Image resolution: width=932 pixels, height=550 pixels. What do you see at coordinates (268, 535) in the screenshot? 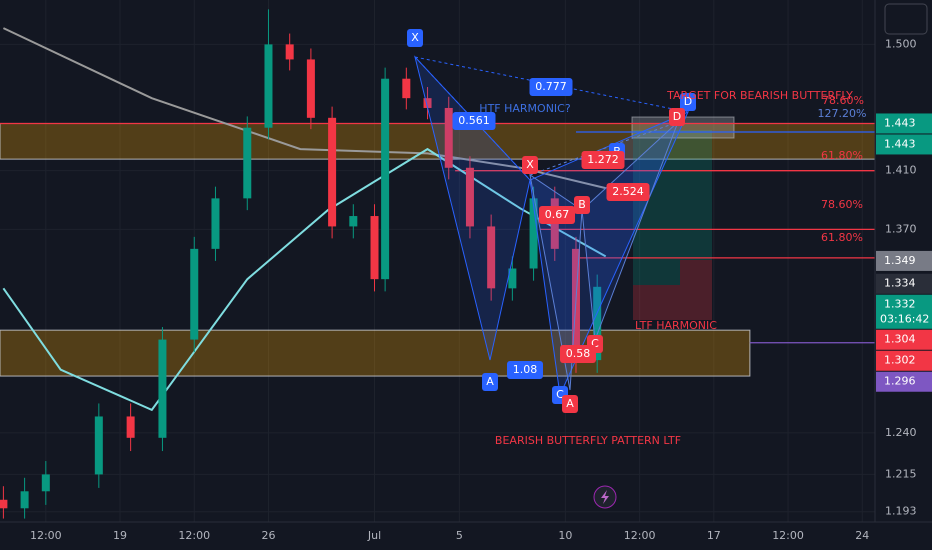
I see `x-tick-label: 26` at bounding box center [268, 535].